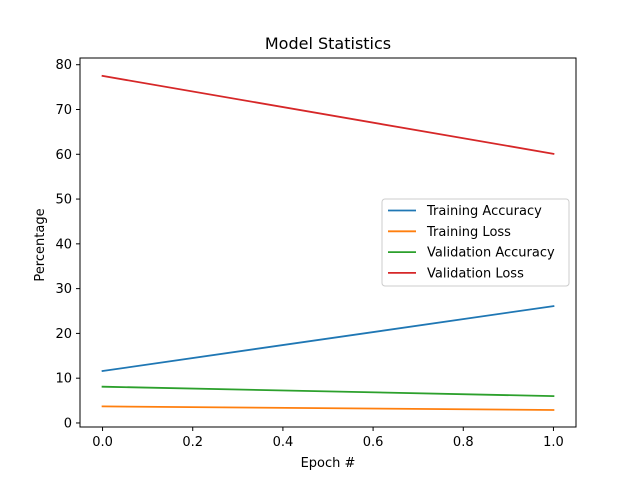 The image size is (640, 480). What do you see at coordinates (68, 423) in the screenshot?
I see `y-tick-label: 0` at bounding box center [68, 423].